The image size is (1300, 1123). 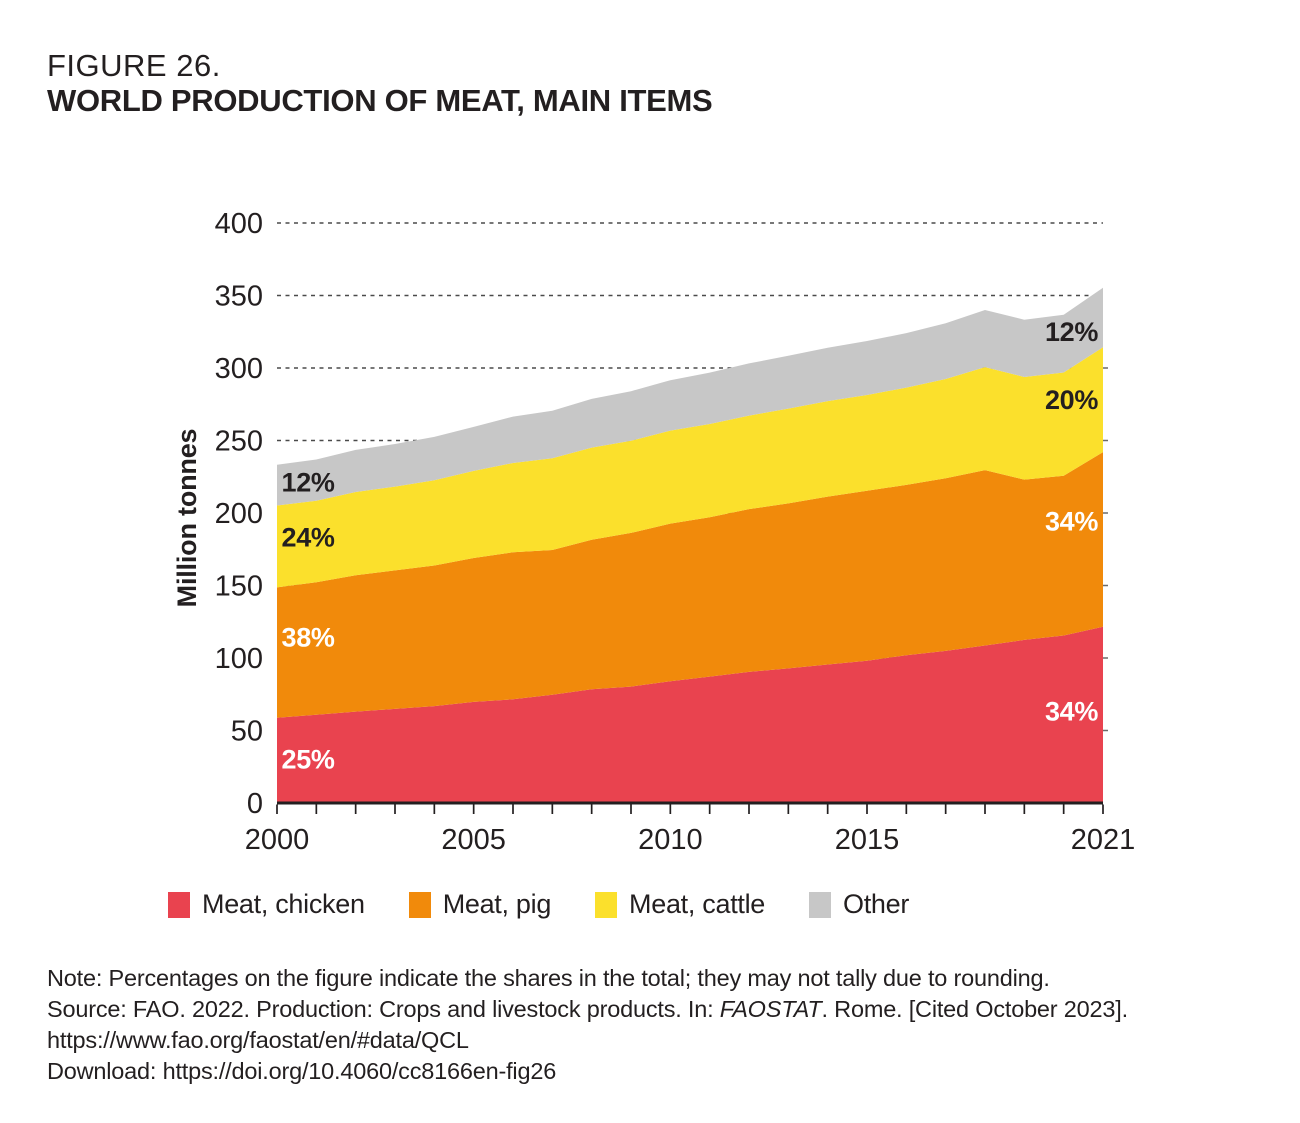 I want to click on share-label-meat-cattle-left: 24%, so click(x=308, y=538).